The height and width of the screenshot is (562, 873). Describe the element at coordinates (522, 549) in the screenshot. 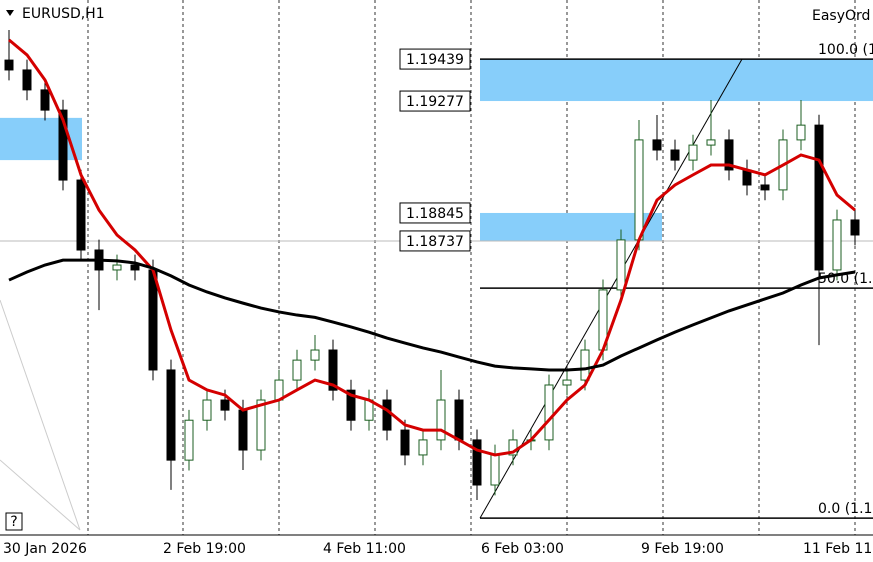

I see `x-tick-label: 6 Feb 03:00` at that location.